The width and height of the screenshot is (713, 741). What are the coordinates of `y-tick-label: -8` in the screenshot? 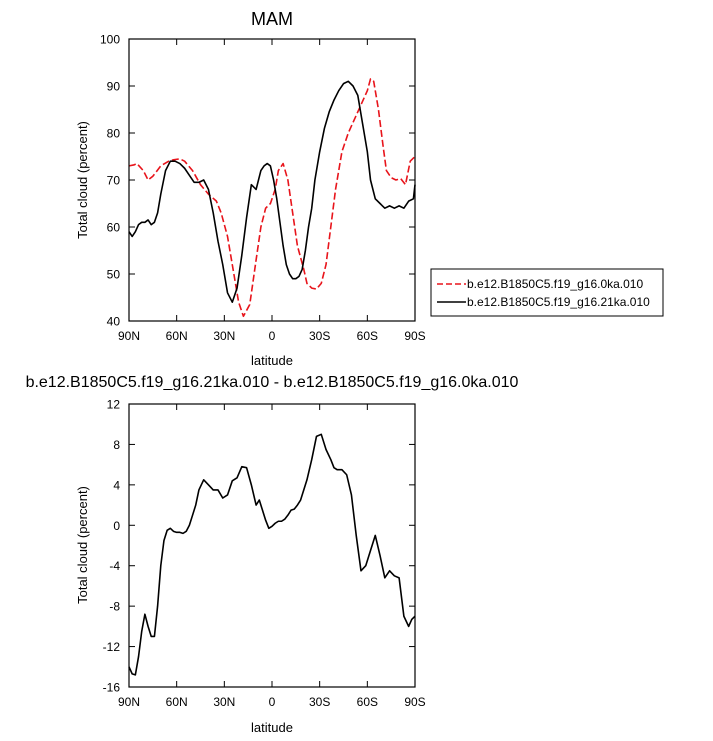 It's located at (114, 607).